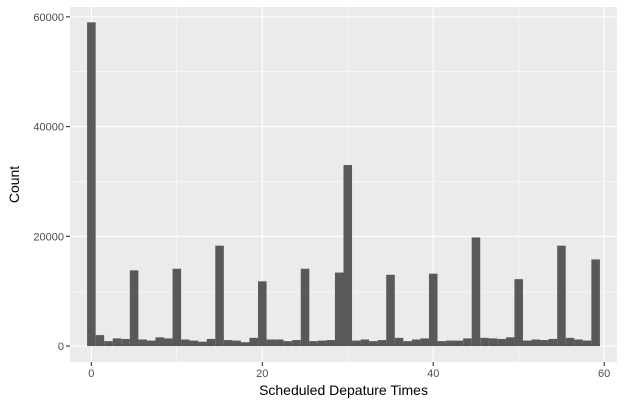 The image size is (624, 410). Describe the element at coordinates (48, 128) in the screenshot. I see `y-tick-label: 40000` at that location.